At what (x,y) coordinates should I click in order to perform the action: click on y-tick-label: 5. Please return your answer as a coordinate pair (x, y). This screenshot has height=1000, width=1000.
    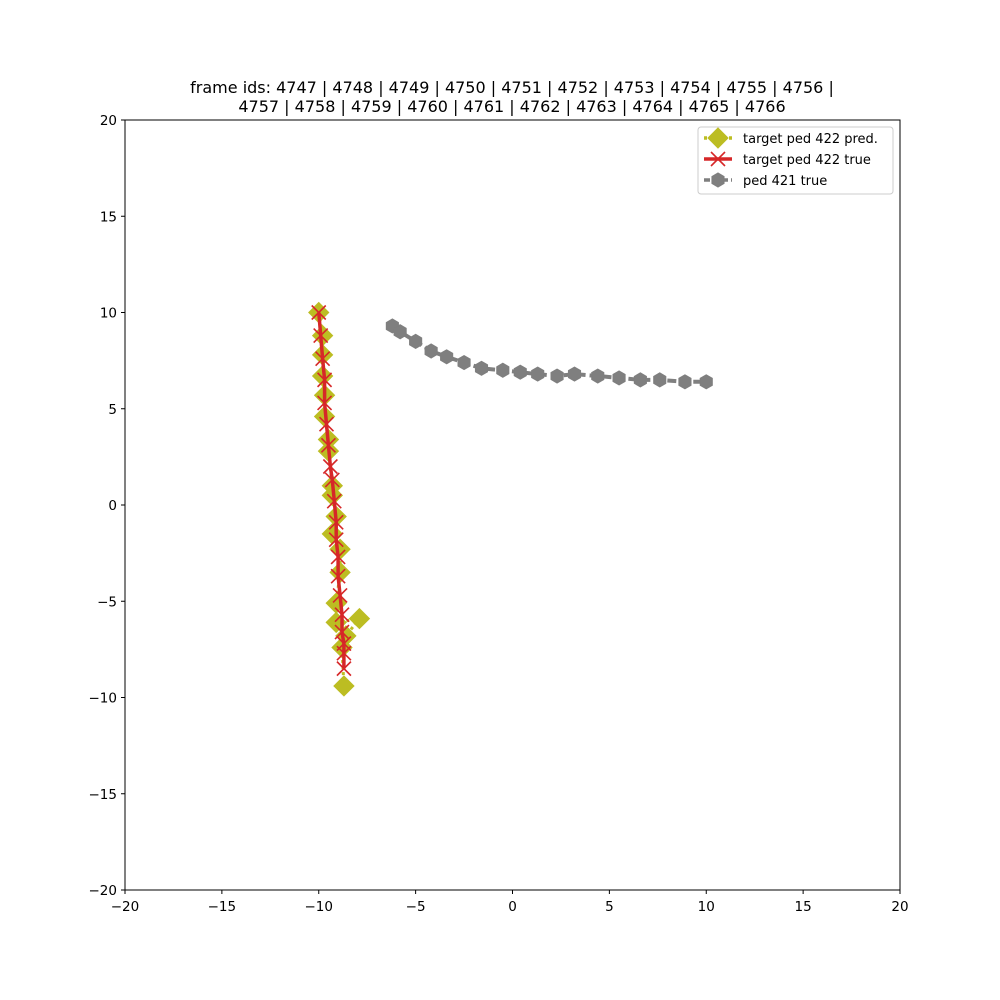
    Looking at the image, I should click on (112, 410).